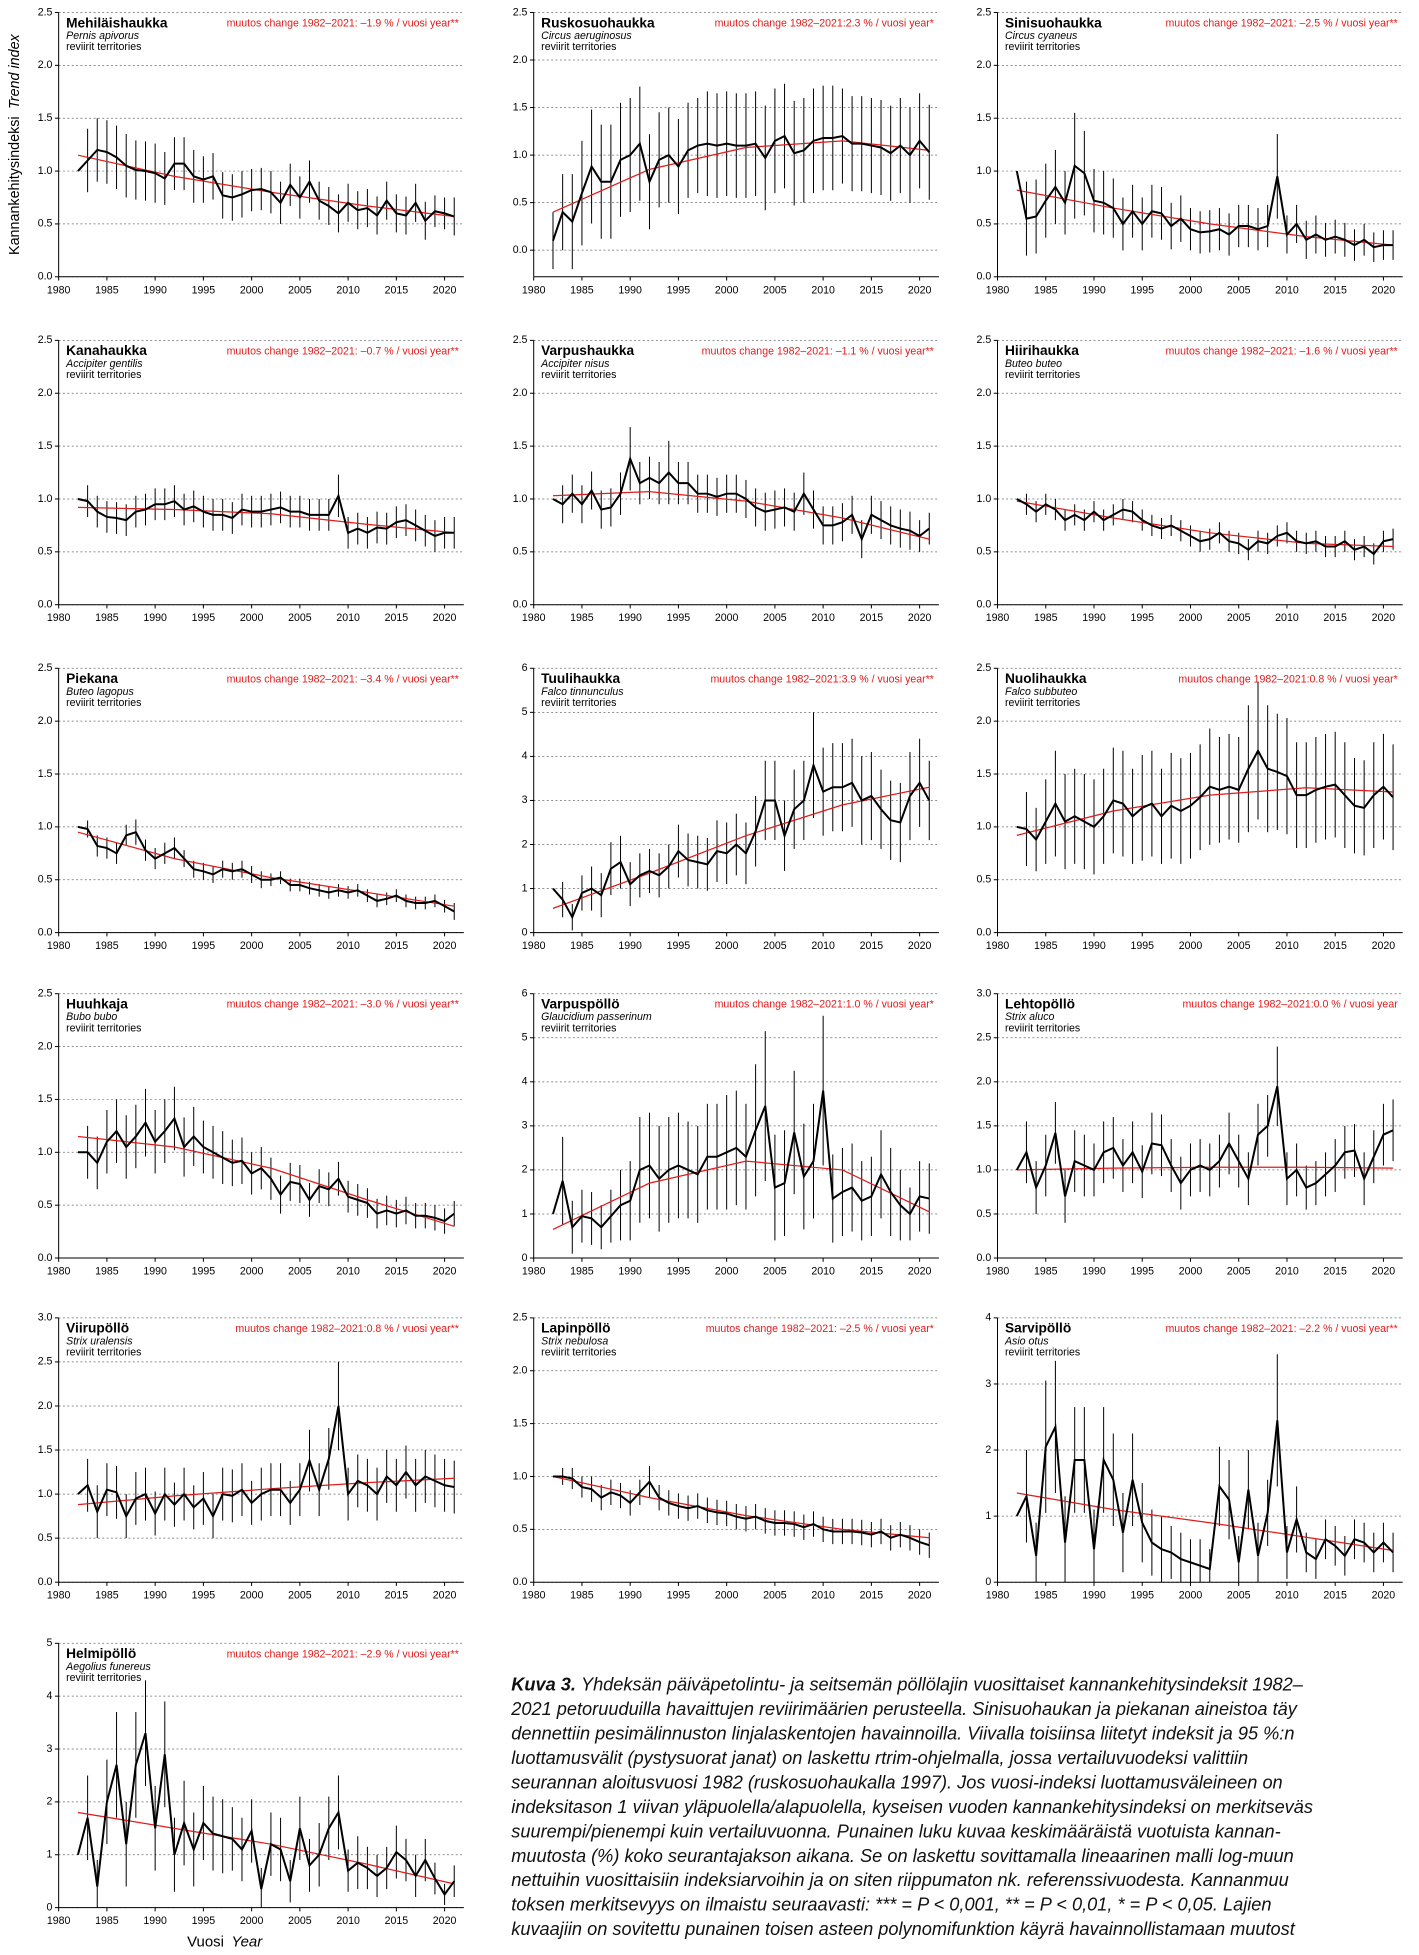 The width and height of the screenshot is (1419, 1955). What do you see at coordinates (596, 1017) in the screenshot?
I see `species-name: Glaucidium passerinum` at bounding box center [596, 1017].